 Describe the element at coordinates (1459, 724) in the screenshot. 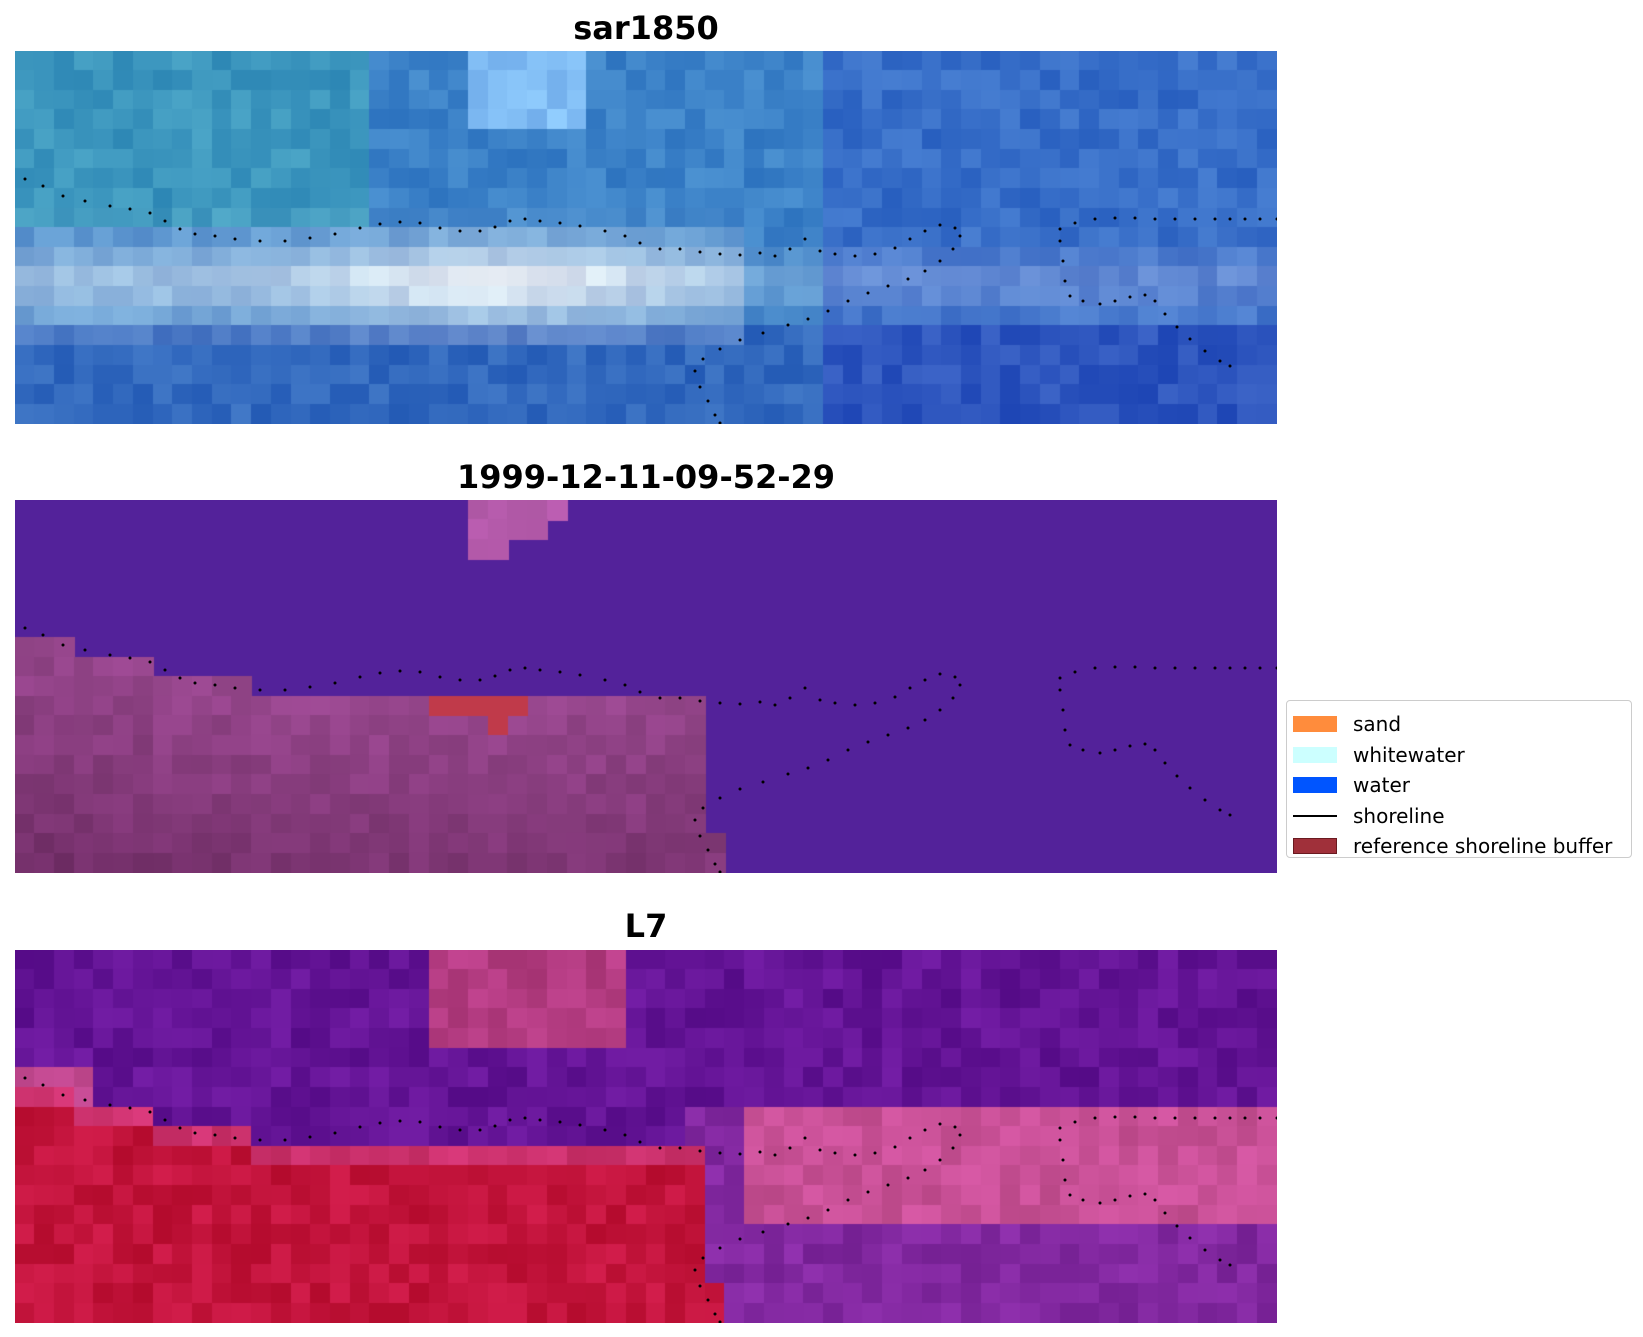

I see `legend-item-sand: sand` at that location.